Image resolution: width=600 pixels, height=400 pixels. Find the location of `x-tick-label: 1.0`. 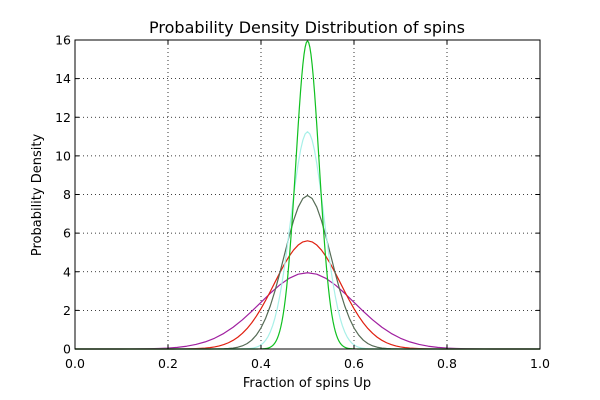

x-tick-label: 1.0 is located at coordinates (540, 363).